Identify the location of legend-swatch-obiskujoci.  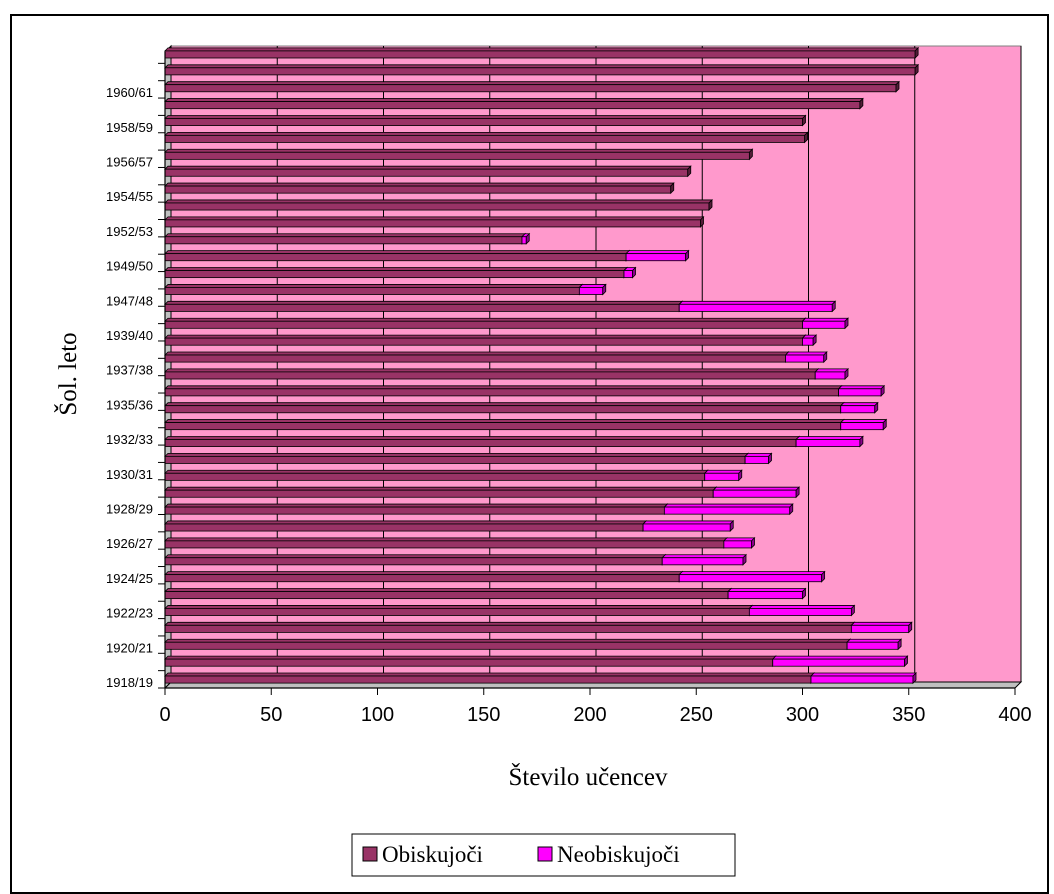
(370, 854).